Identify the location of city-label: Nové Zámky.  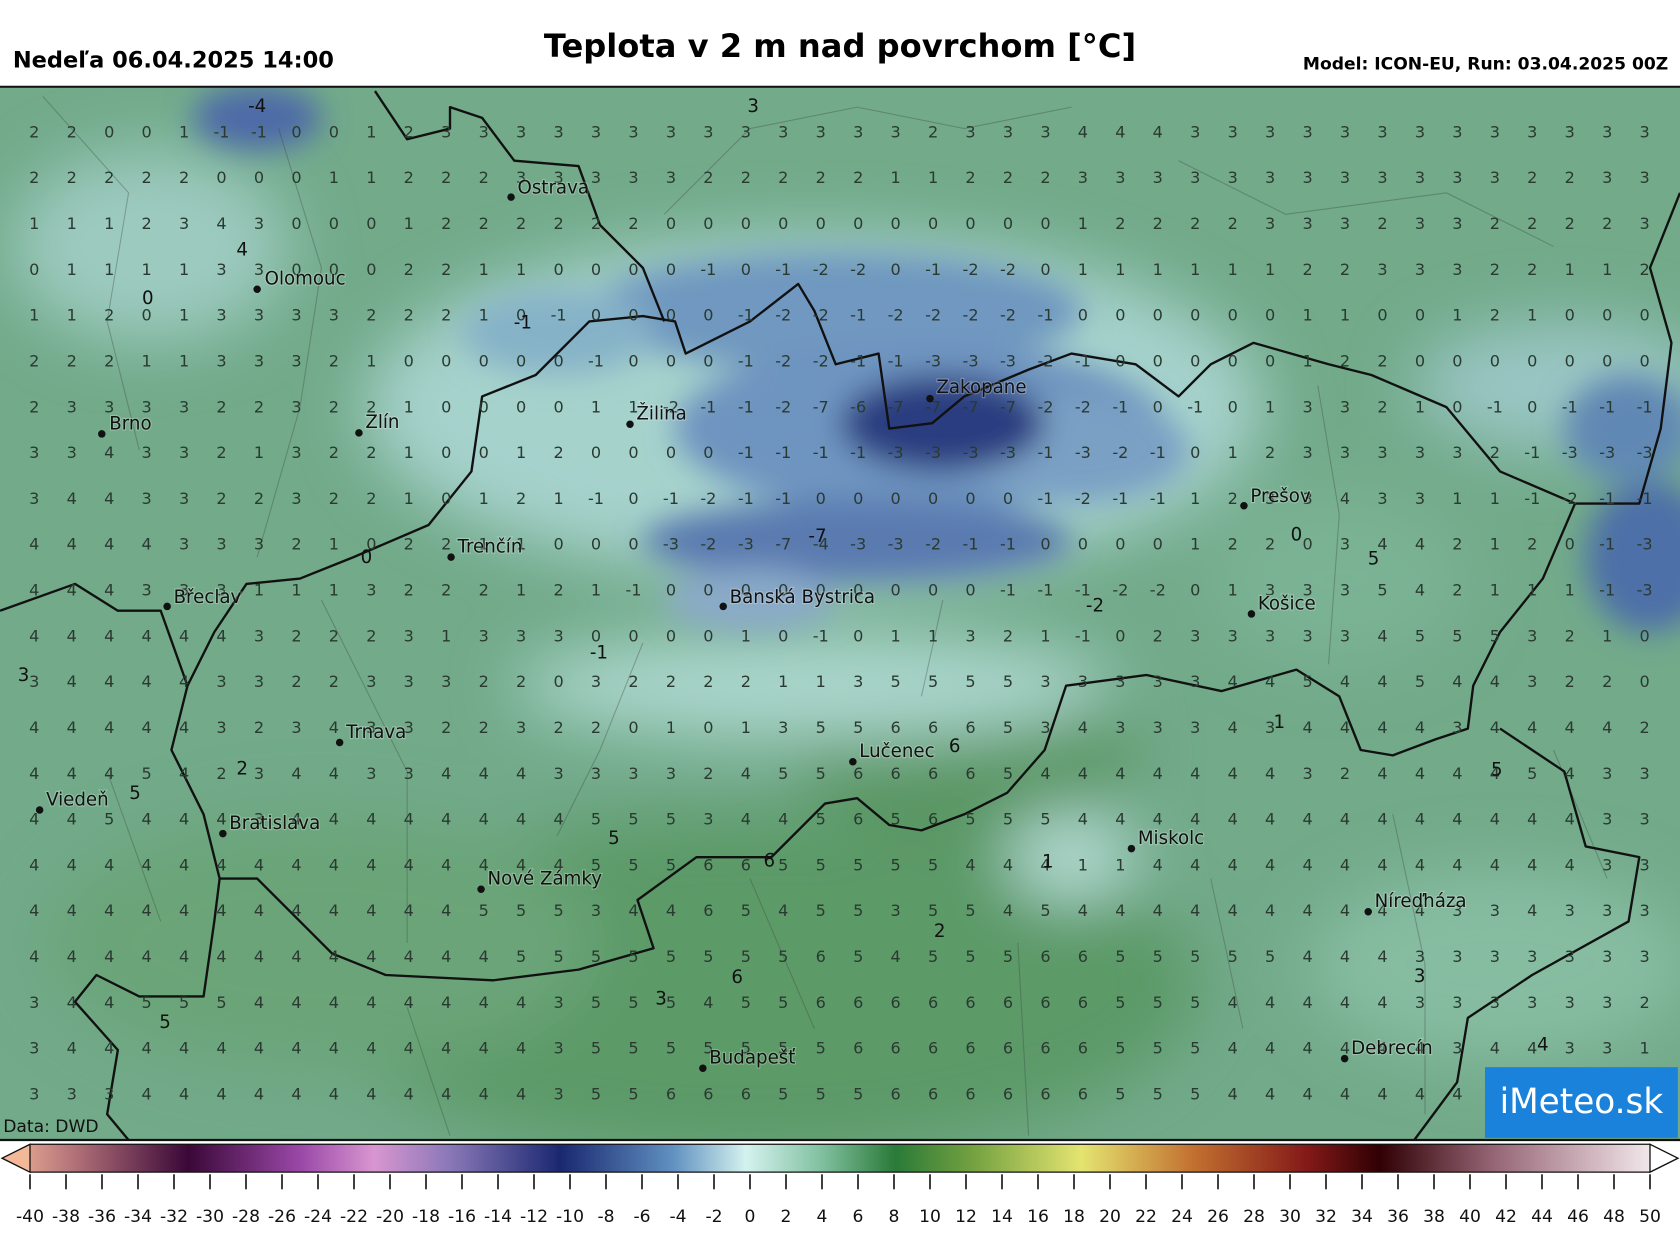
(544, 879).